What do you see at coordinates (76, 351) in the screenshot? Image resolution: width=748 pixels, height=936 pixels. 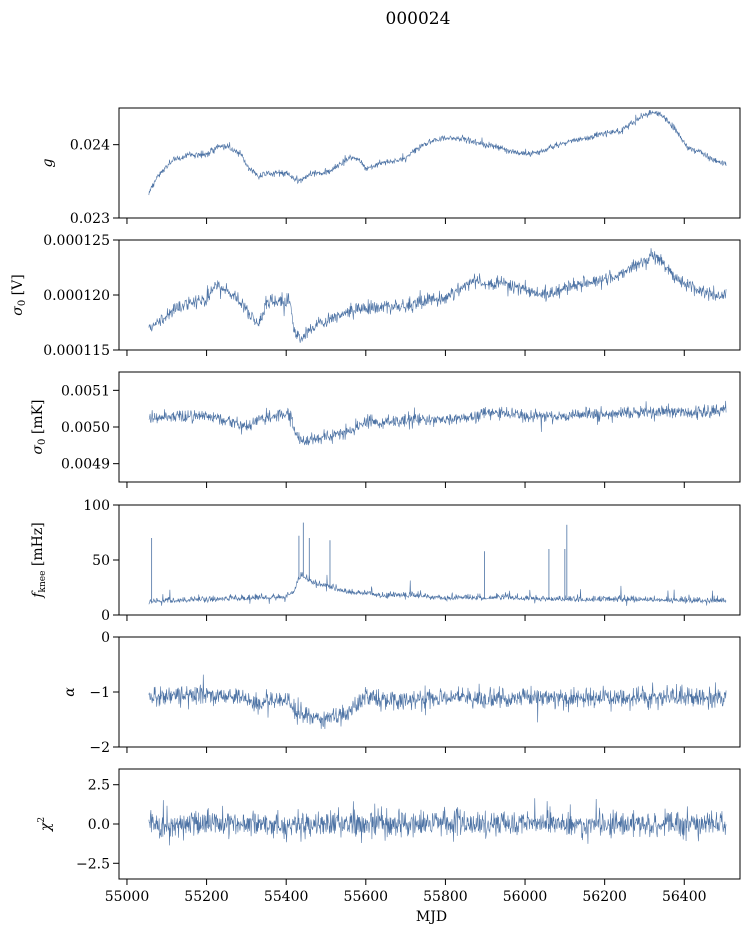 I see `y-tick-label: 0.000115` at bounding box center [76, 351].